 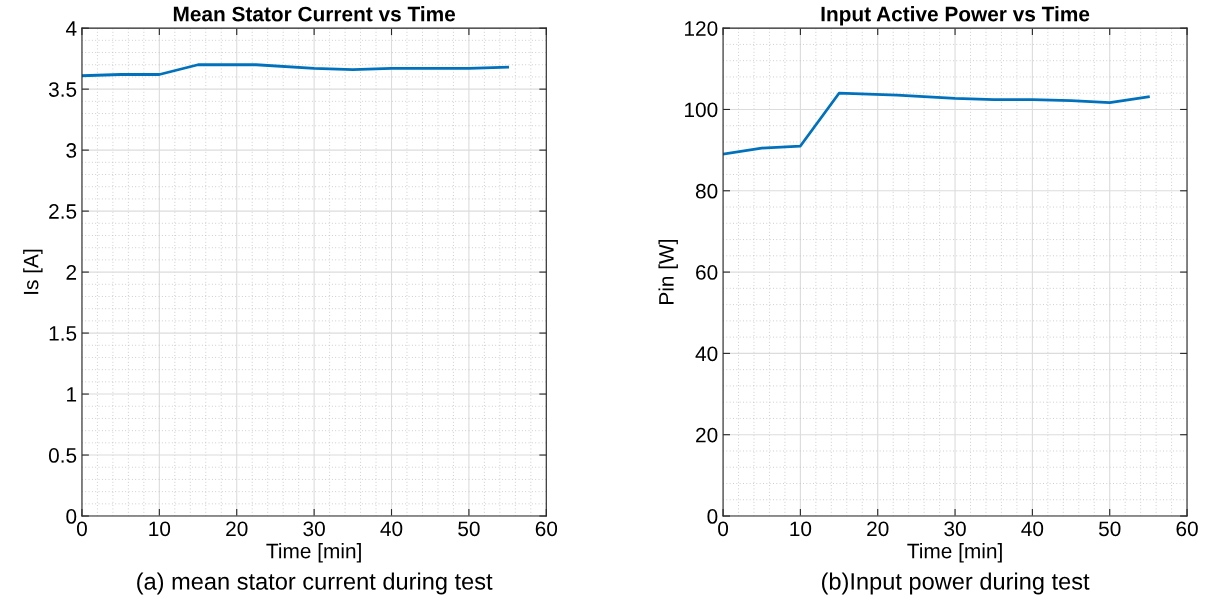 What do you see at coordinates (72, 394) in the screenshot?
I see `y-tick-label: 1` at bounding box center [72, 394].